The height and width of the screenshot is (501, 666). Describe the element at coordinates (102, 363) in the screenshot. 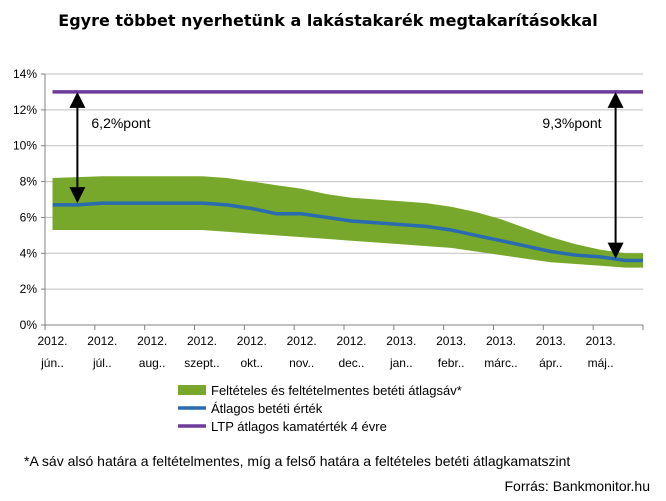

I see `x-tick-label-month: júl..` at that location.